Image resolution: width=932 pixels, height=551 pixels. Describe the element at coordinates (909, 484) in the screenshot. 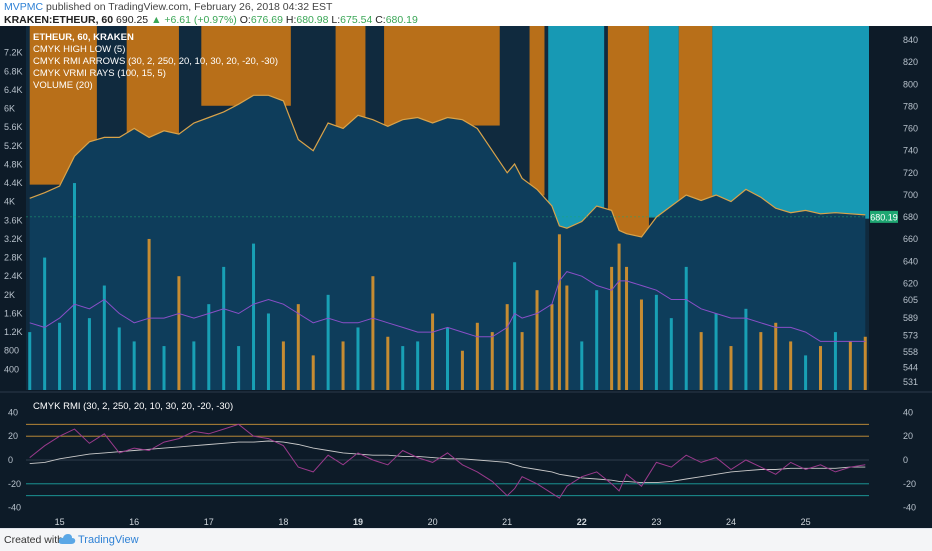

I see `rmi-tick-label: -20` at that location.